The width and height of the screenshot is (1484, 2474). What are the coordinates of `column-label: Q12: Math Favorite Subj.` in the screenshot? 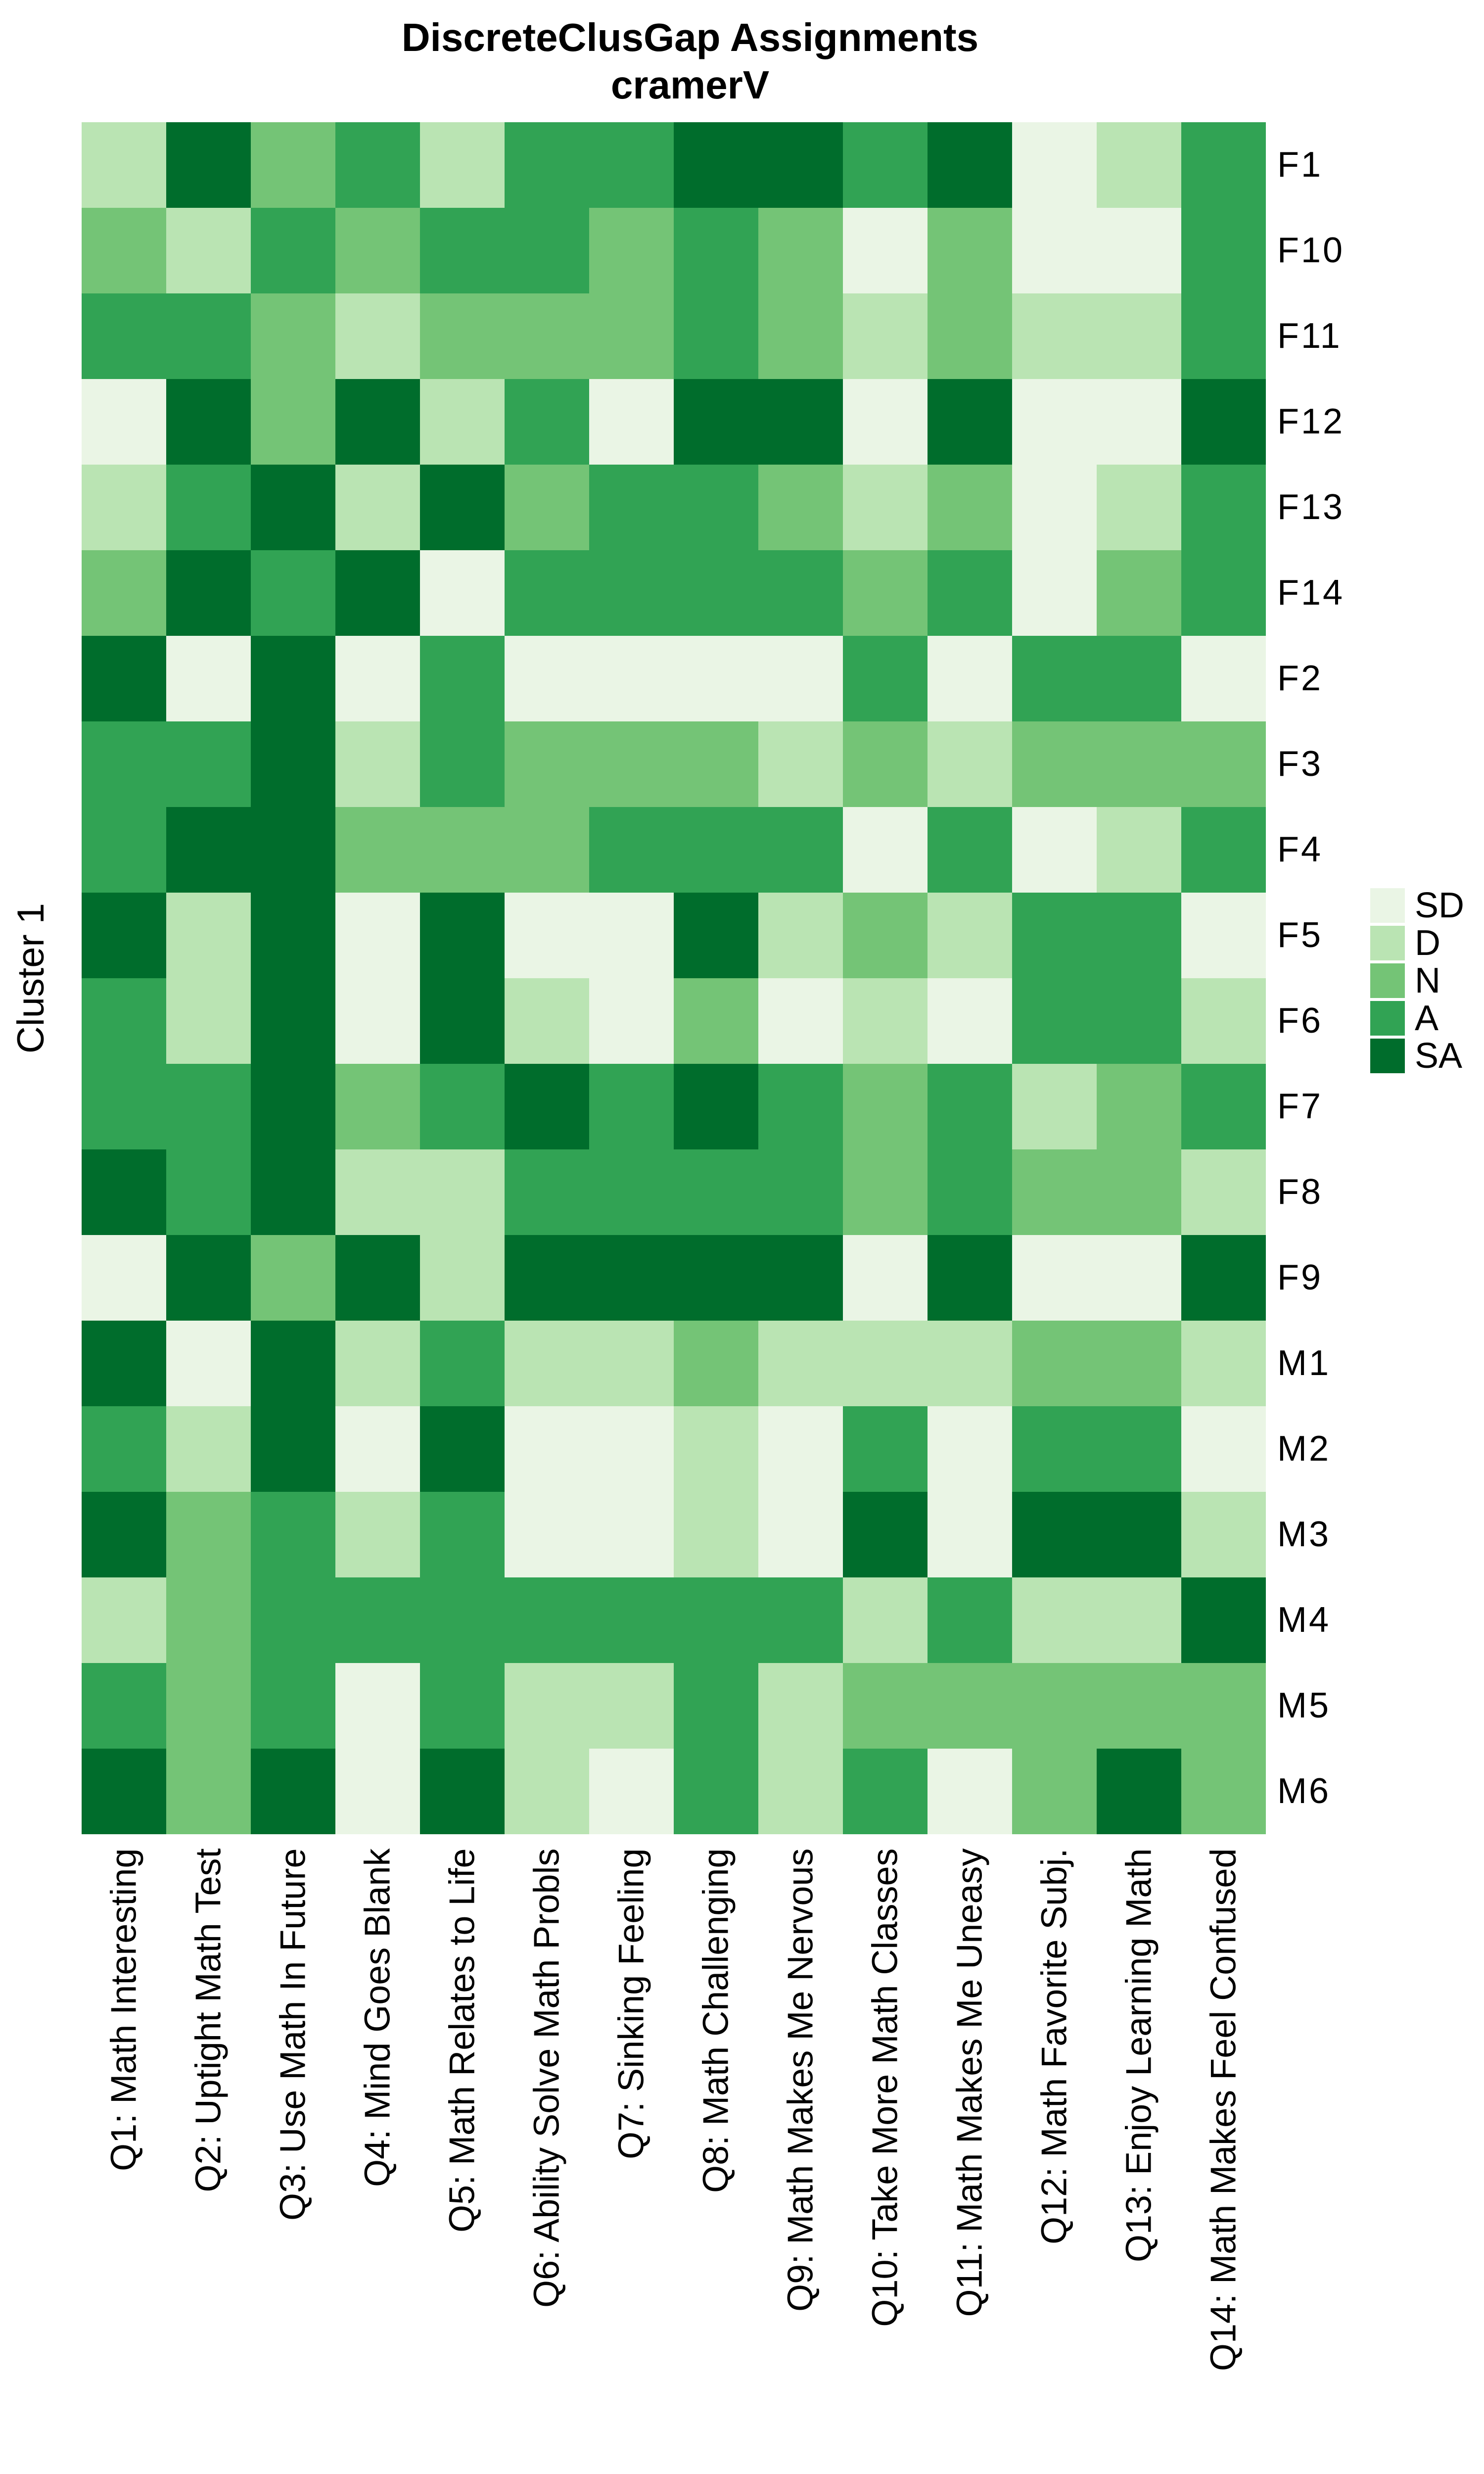 It's located at (1054, 2046).